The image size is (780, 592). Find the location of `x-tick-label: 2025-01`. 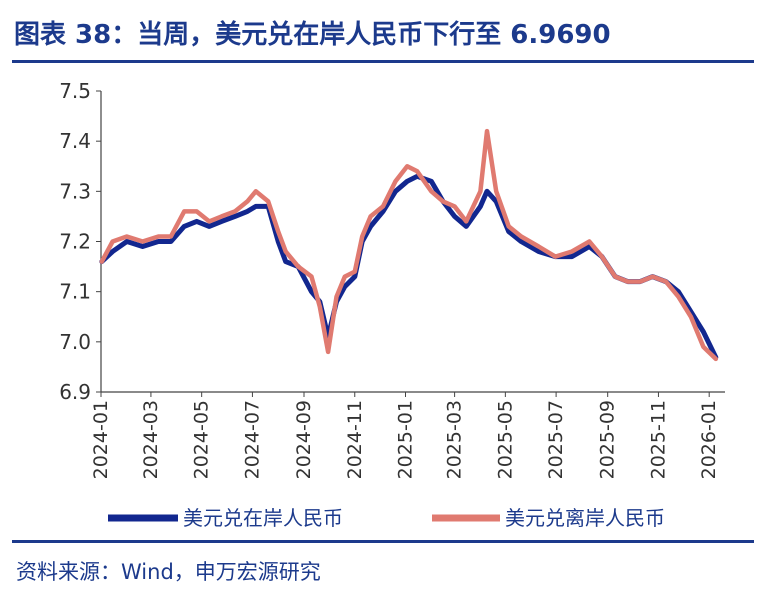

x-tick-label: 2025-01 is located at coordinates (406, 439).